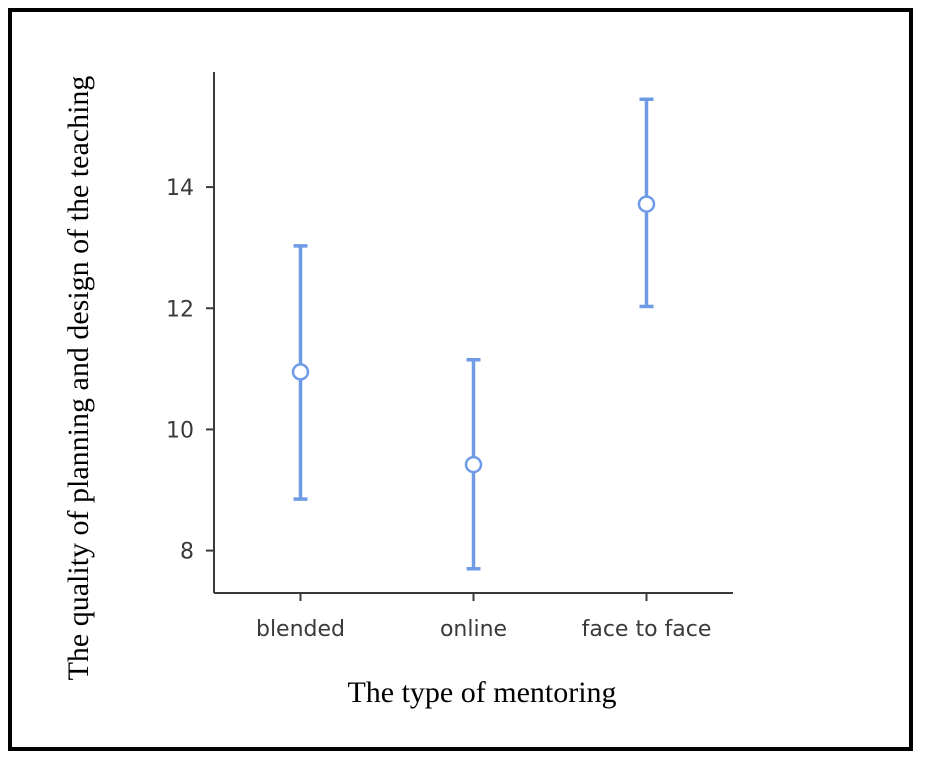 This screenshot has height=763, width=925. Describe the element at coordinates (473, 629) in the screenshot. I see `x-tick-label: online` at that location.